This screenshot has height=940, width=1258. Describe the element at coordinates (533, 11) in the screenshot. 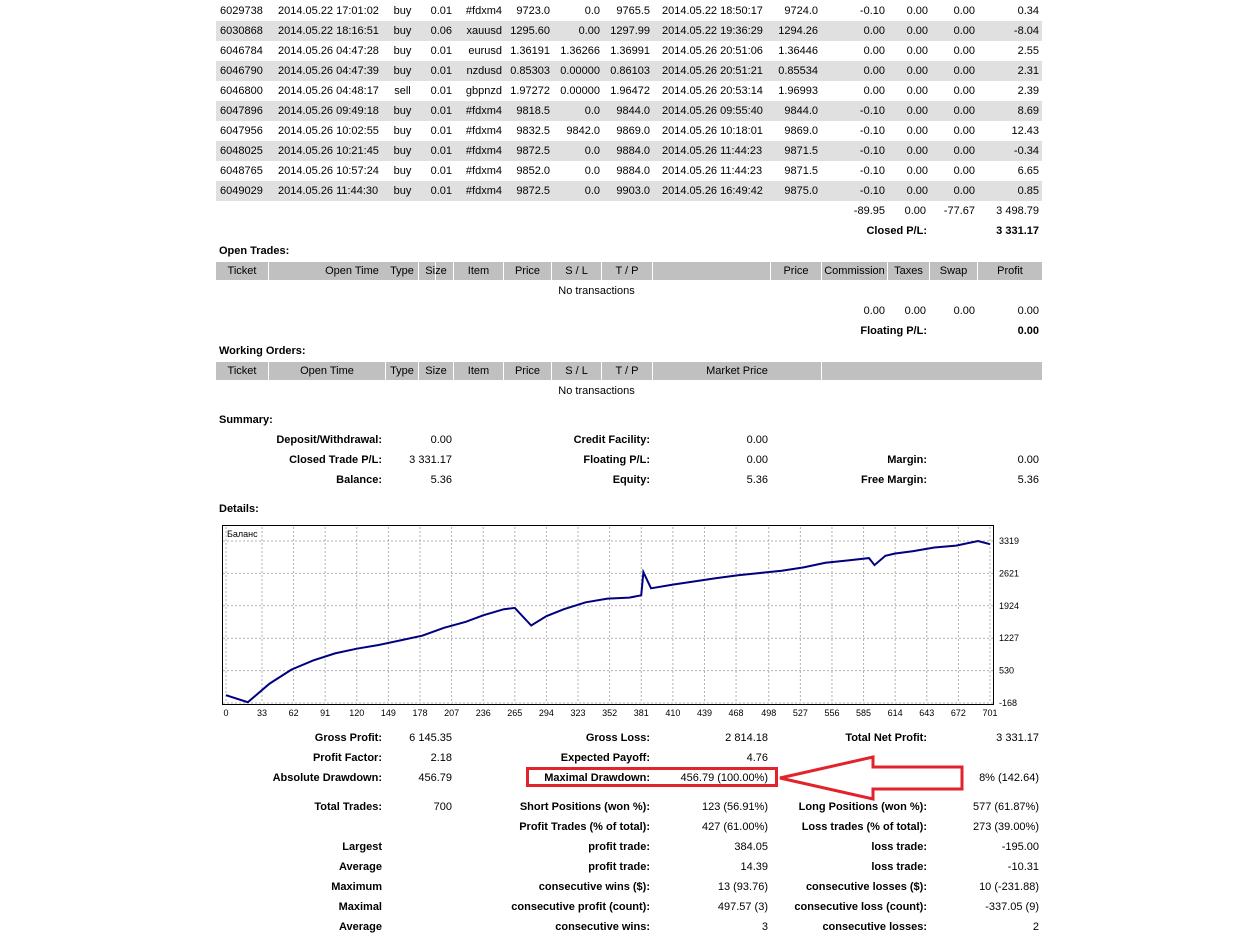

I see `cell-price: 9723.0` at that location.